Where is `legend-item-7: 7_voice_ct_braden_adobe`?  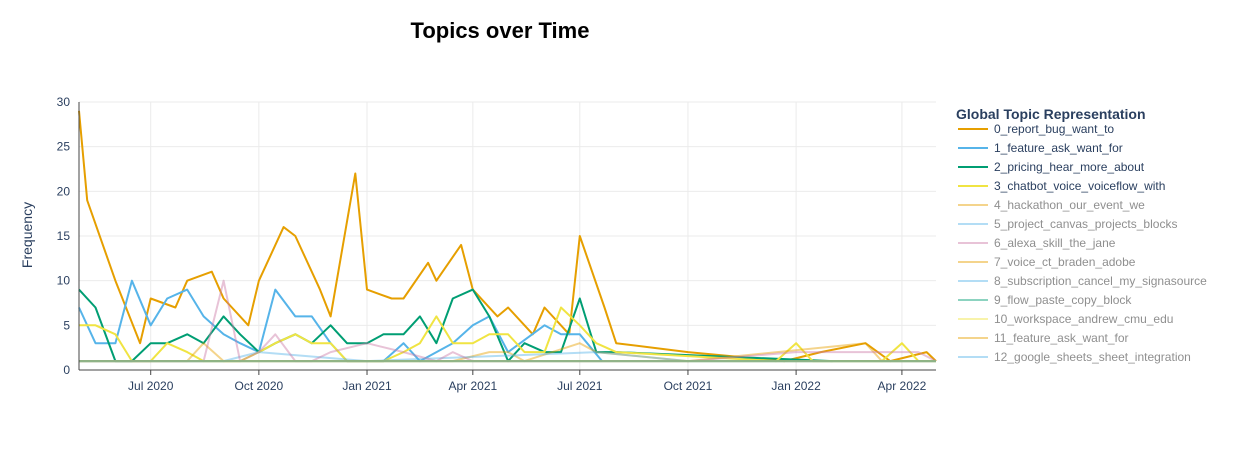 legend-item-7: 7_voice_ct_braden_adobe is located at coordinates (1047, 262).